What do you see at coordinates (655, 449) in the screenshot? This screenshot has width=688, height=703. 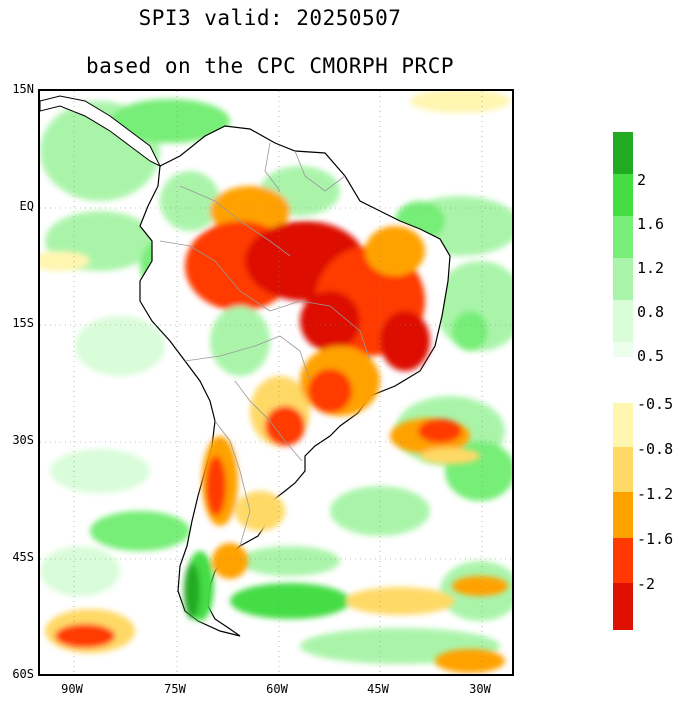 I see `colorbar-label-neg0.8: -0.8` at bounding box center [655, 449].